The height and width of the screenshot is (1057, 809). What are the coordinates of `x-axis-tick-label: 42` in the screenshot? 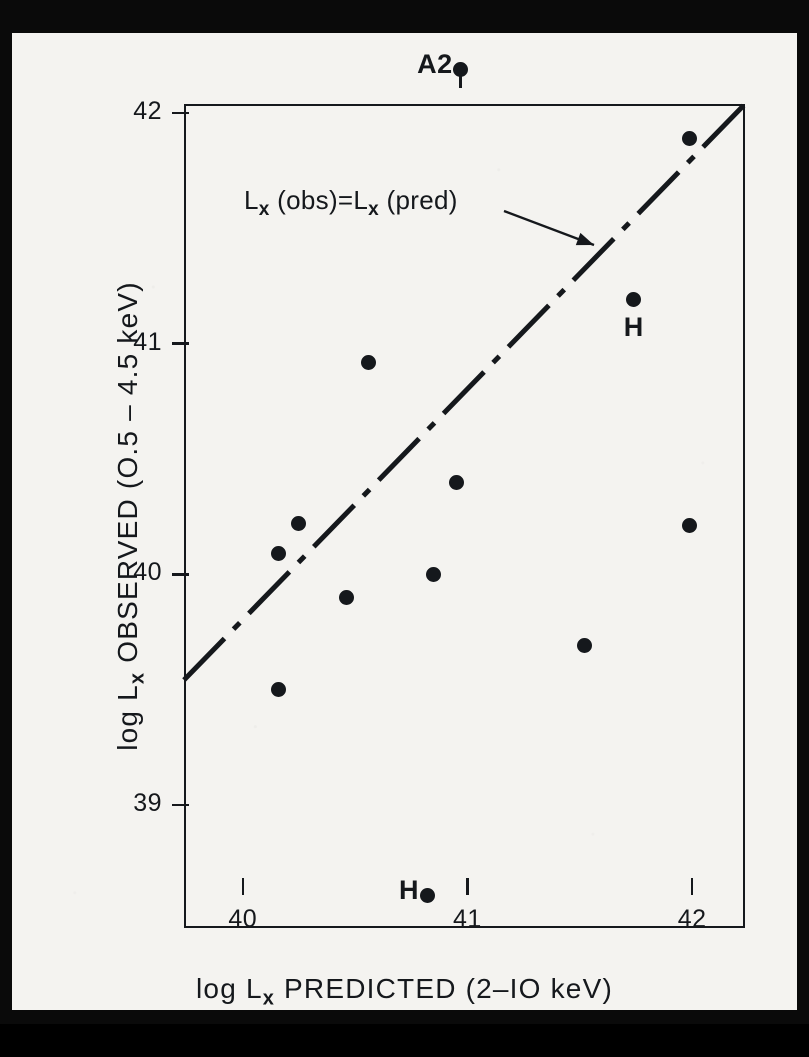 It's located at (692, 919).